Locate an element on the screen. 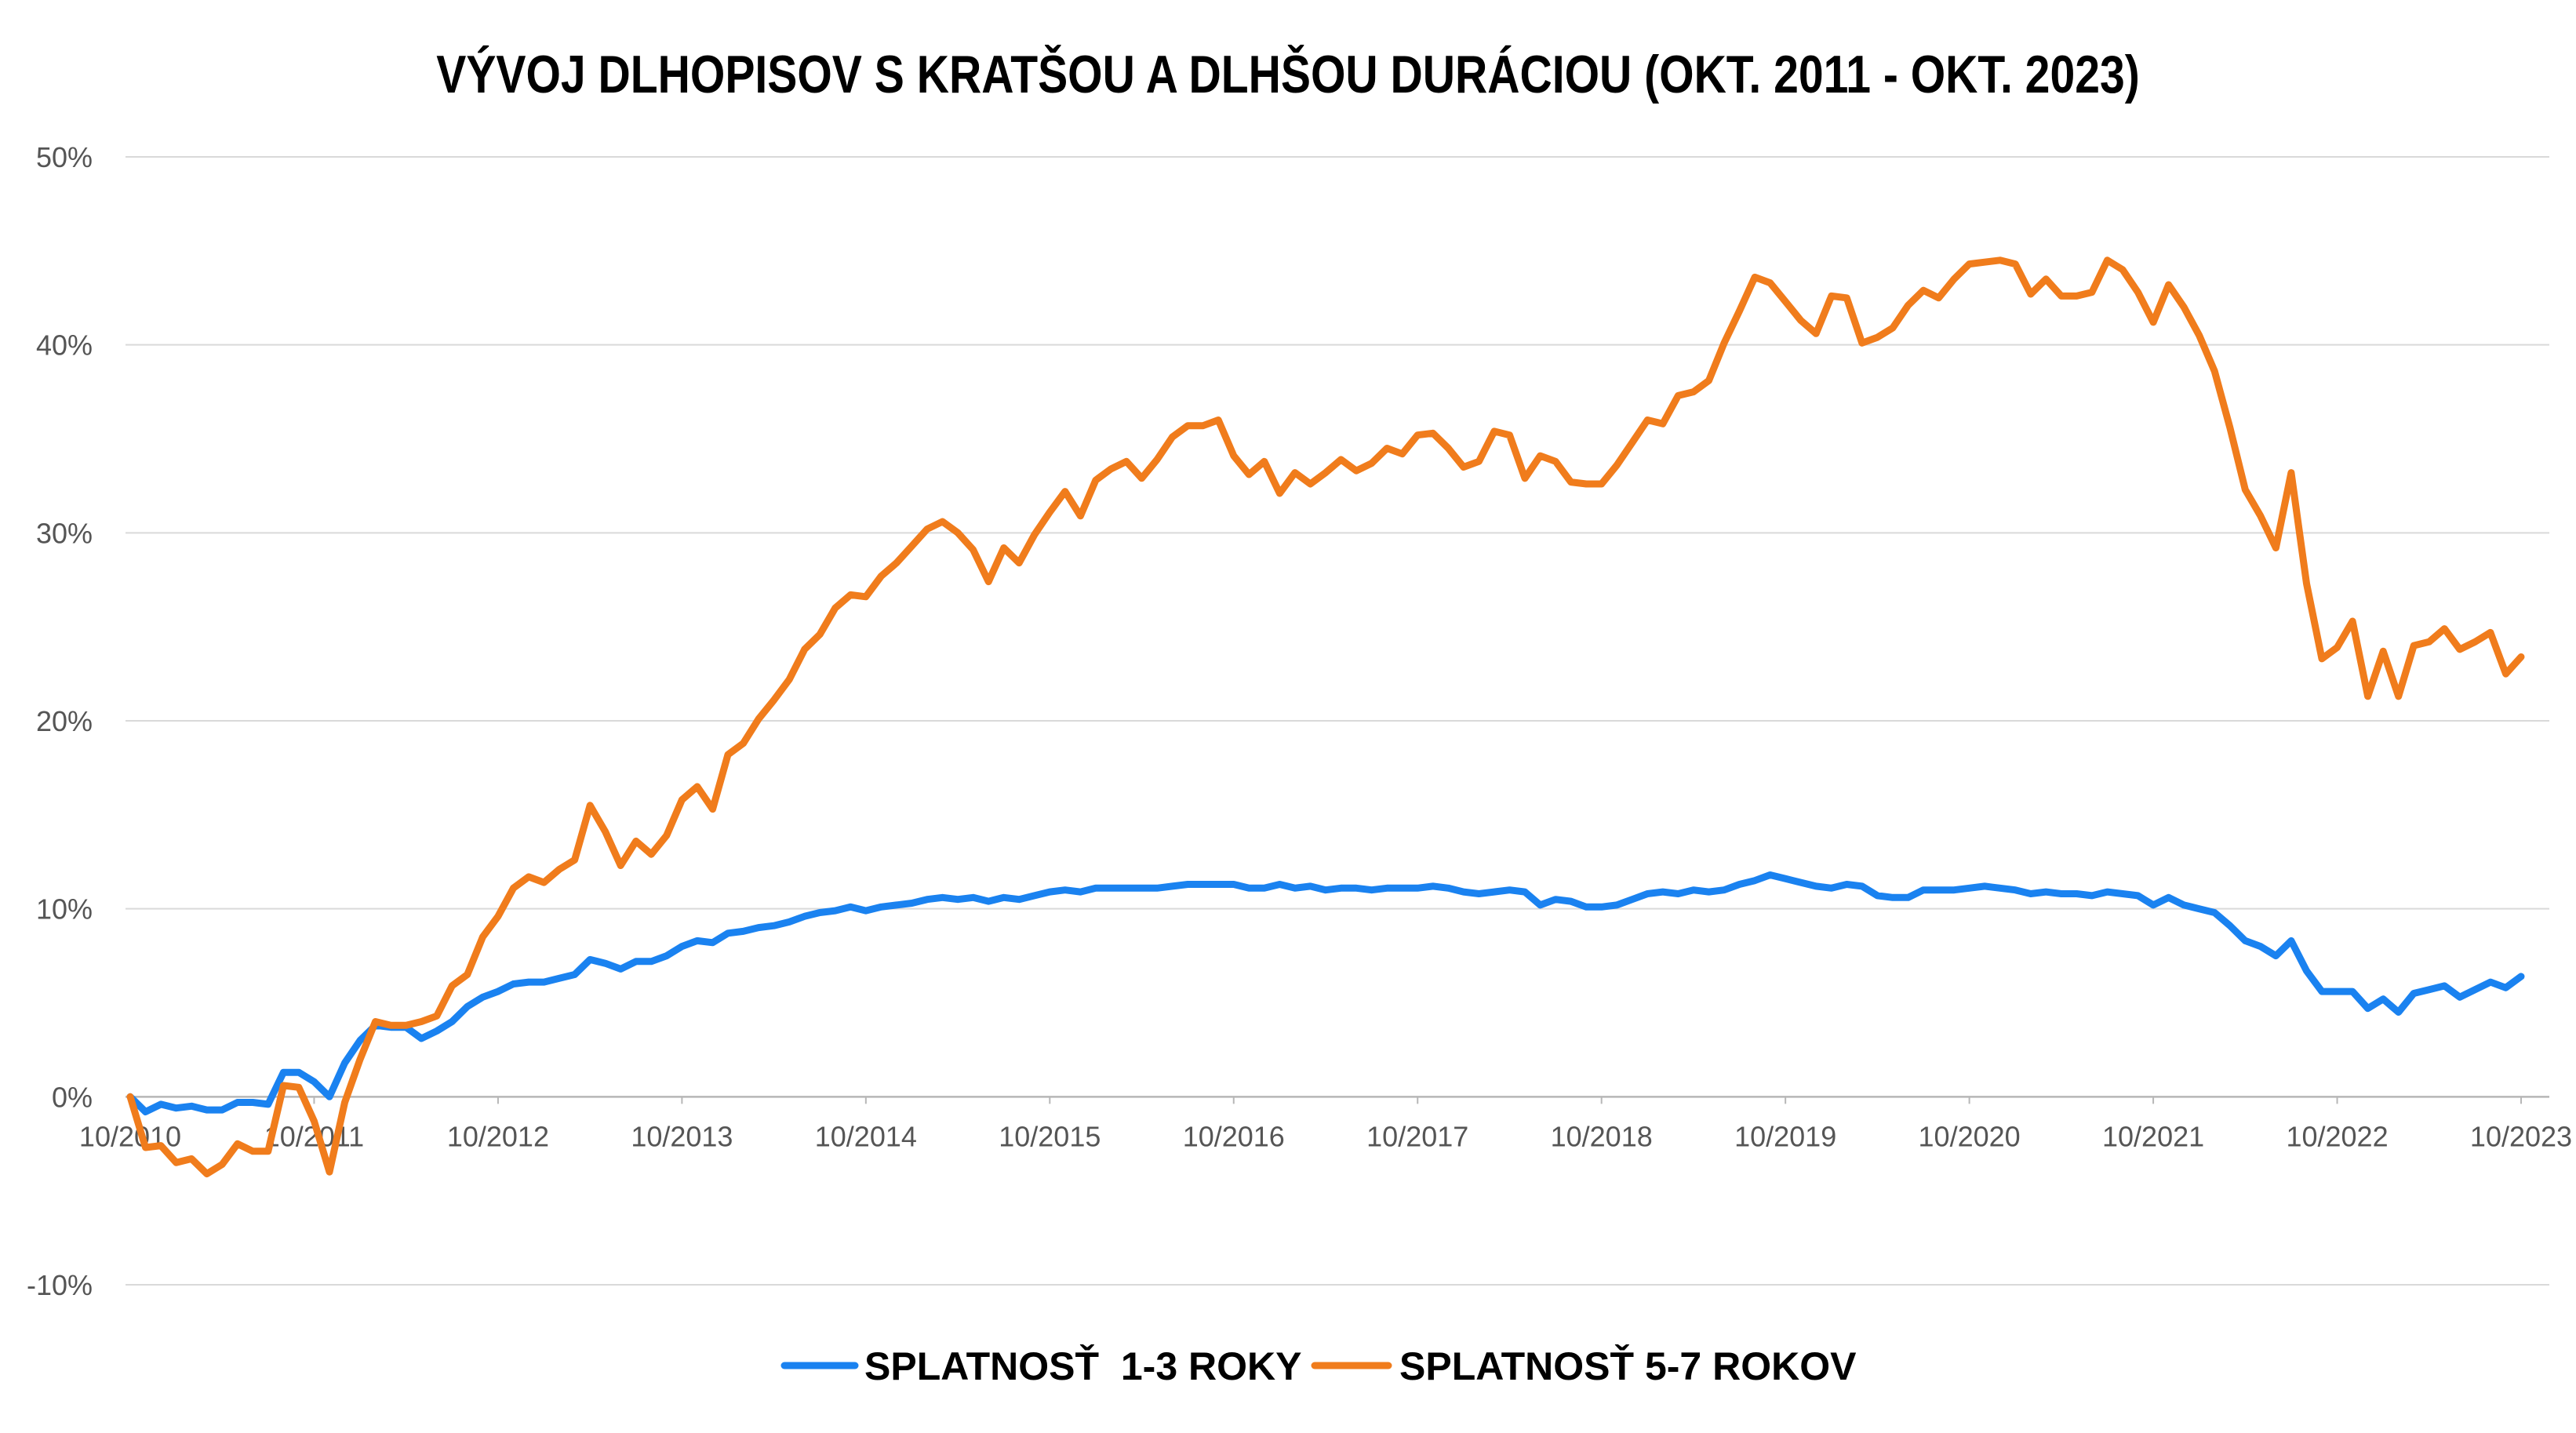 The height and width of the screenshot is (1433, 2576). y-tick-label: 10% is located at coordinates (64, 909).